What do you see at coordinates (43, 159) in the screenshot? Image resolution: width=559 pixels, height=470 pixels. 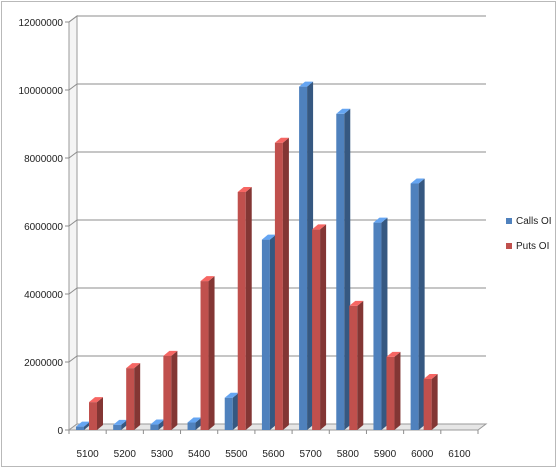 I see `y-tick-label: 8000000` at bounding box center [43, 159].